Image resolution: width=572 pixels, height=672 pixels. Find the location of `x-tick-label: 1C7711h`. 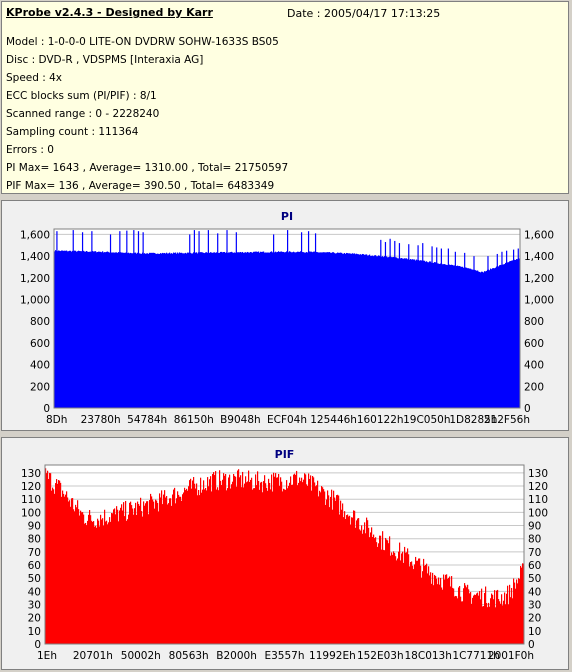

x-tick-label: 1C7711h is located at coordinates (475, 656).